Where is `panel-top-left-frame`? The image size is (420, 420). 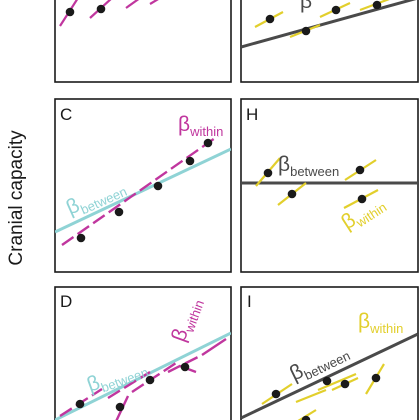
panel-top-left-frame is located at coordinates (143, 41).